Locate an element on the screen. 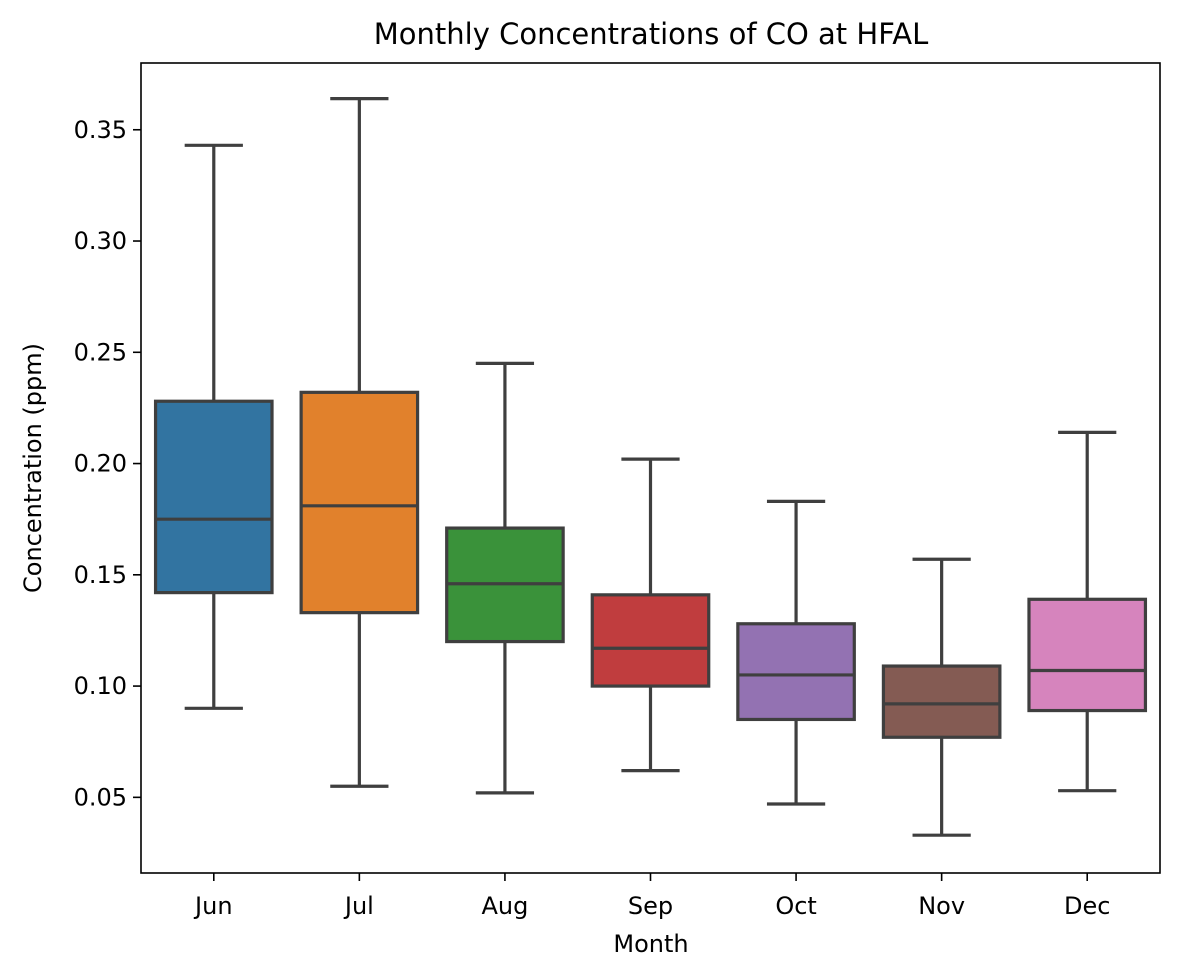  y-tick-label: 0.10 is located at coordinates (100, 686).